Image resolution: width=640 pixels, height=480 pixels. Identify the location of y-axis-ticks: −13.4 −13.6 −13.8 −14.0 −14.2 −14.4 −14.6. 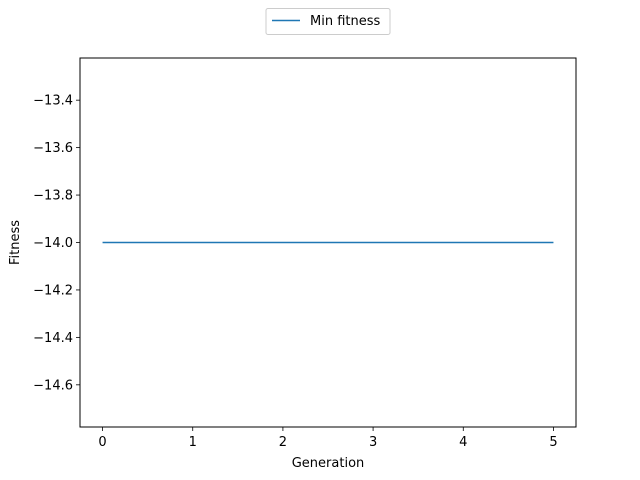
(56, 243).